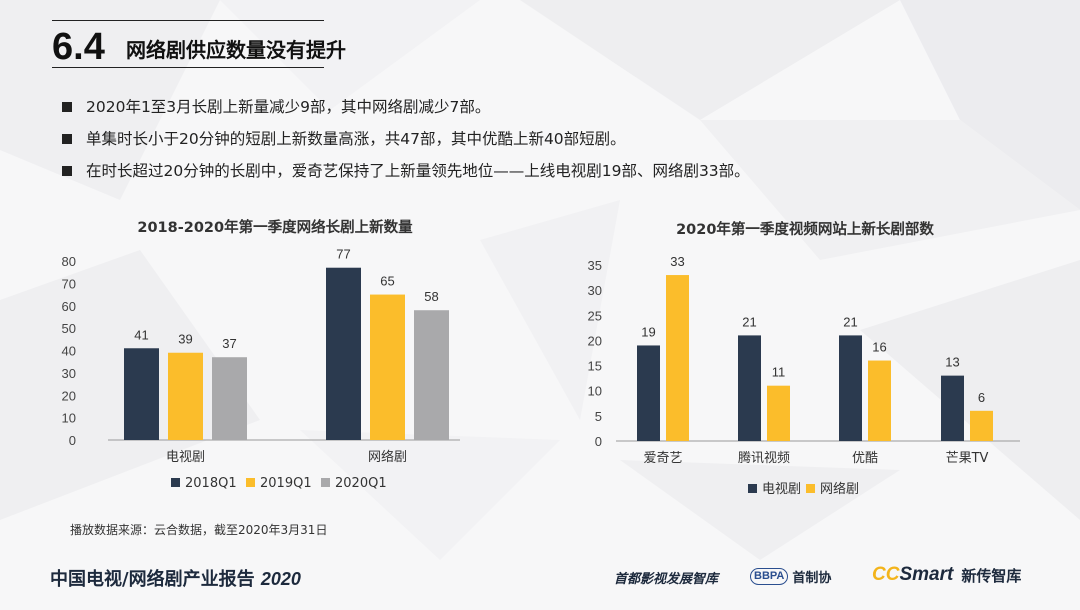 This screenshot has height=610, width=1080. Describe the element at coordinates (805, 229) in the screenshot. I see `chart-title: 2020年第一季度视频网站上新长剧部数` at that location.